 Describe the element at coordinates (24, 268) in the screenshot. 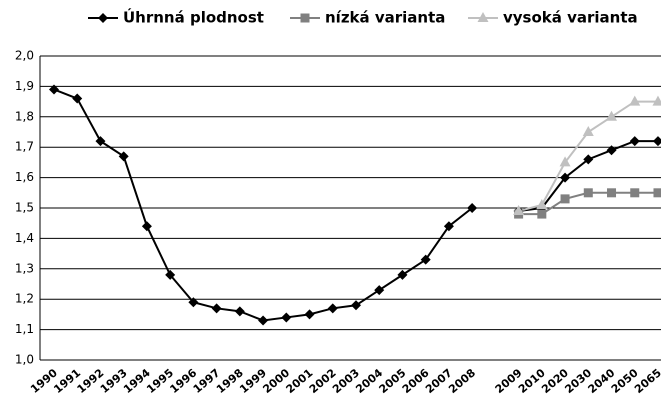

I see `y-tick-label: 1,3` at that location.